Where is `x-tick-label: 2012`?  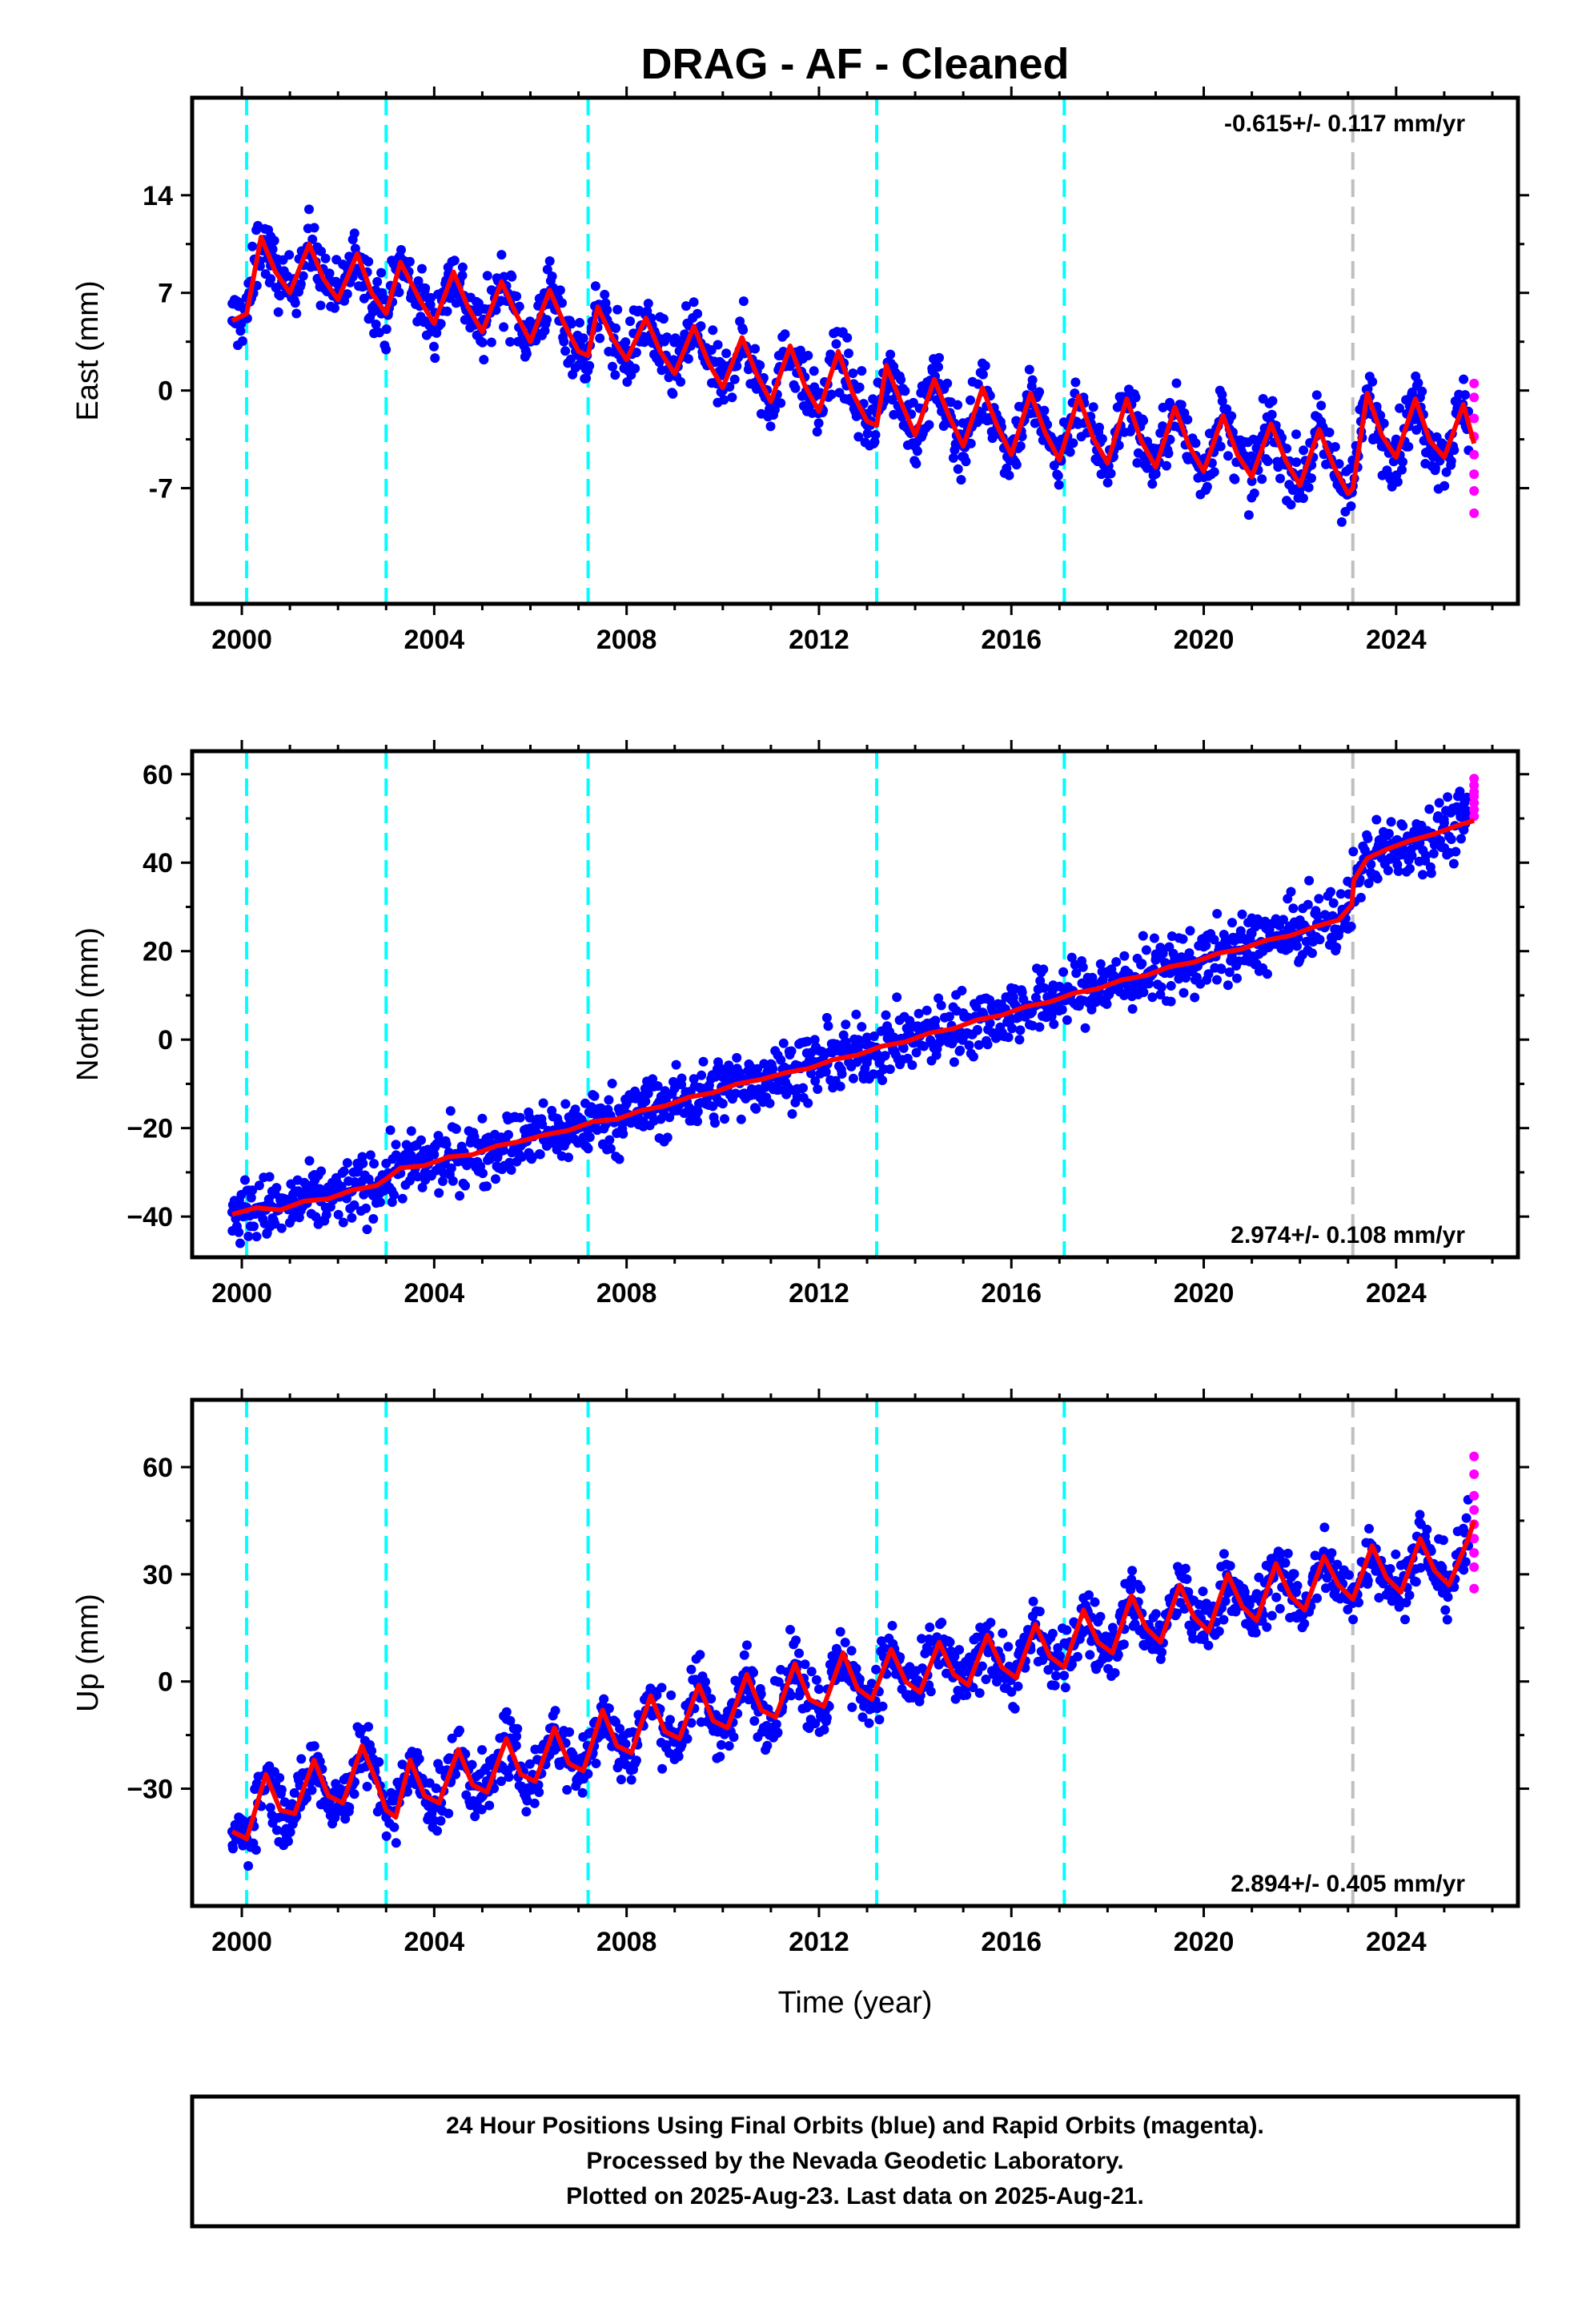 x-tick-label: 2012 is located at coordinates (819, 1294).